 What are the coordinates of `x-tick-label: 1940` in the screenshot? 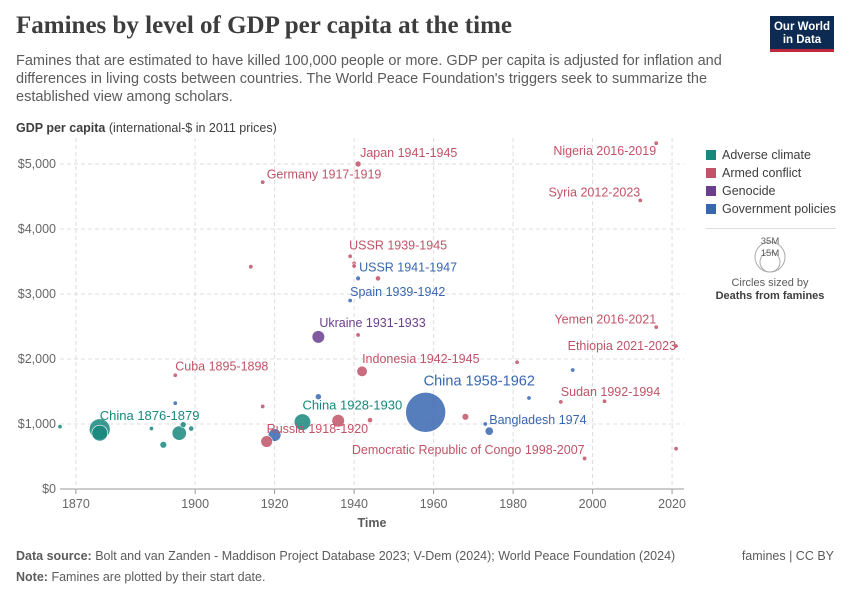 It's located at (354, 504).